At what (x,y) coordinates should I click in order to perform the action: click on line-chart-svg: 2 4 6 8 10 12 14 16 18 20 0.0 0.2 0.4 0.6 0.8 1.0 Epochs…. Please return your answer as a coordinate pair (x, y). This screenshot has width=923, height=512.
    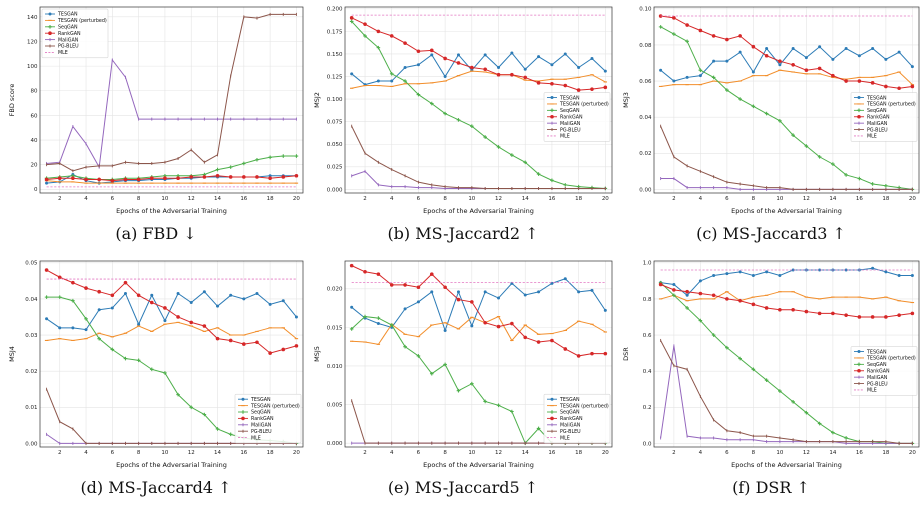
    Looking at the image, I should click on (771, 364).